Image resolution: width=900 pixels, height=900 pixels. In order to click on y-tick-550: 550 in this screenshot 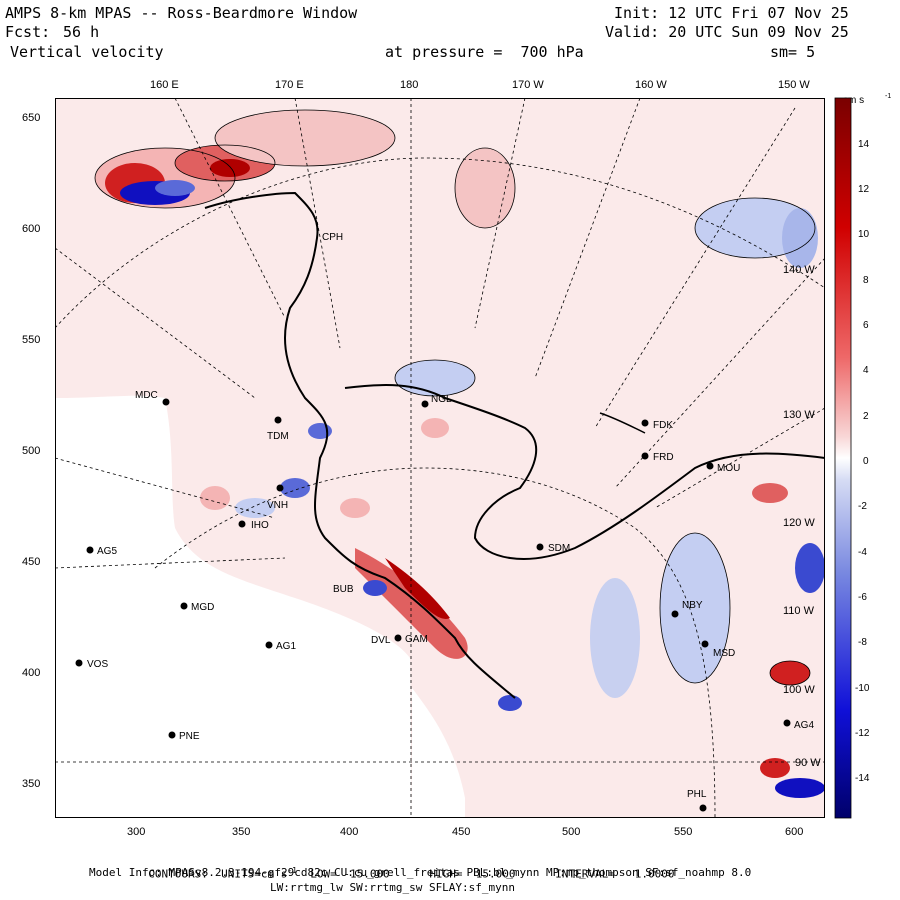, I will do `click(31, 340)`.